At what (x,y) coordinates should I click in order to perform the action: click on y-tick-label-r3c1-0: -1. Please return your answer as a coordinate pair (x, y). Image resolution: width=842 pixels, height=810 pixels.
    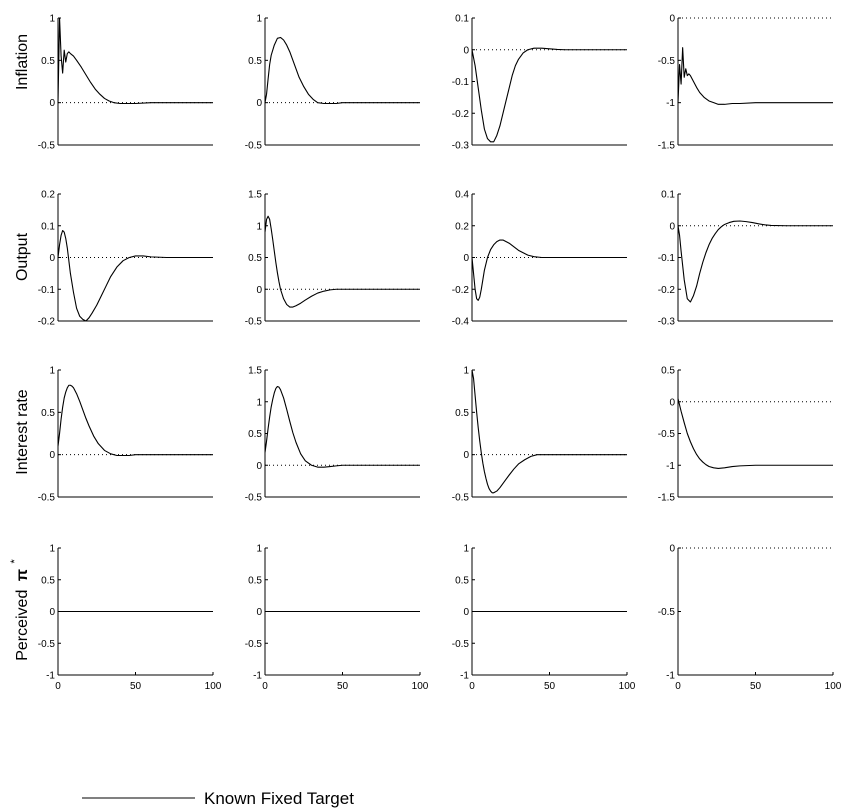
    Looking at the image, I should click on (257, 676).